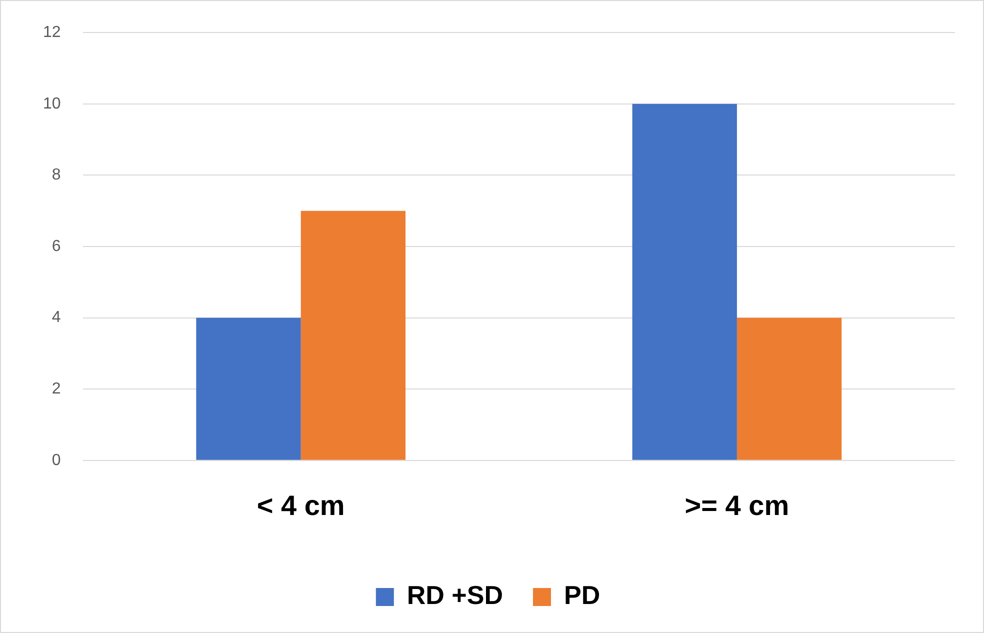 This screenshot has height=633, width=984. I want to click on x-tick-label: >= 4 cm, so click(737, 505).